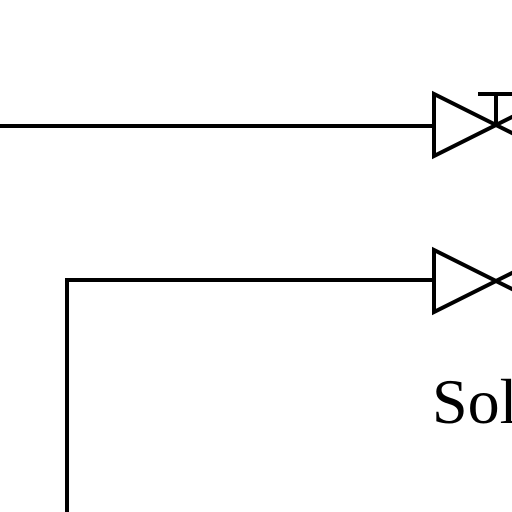 The width and height of the screenshot is (512, 512). What do you see at coordinates (501, 281) in the screenshot?
I see `lower-valve-right-triangle` at bounding box center [501, 281].